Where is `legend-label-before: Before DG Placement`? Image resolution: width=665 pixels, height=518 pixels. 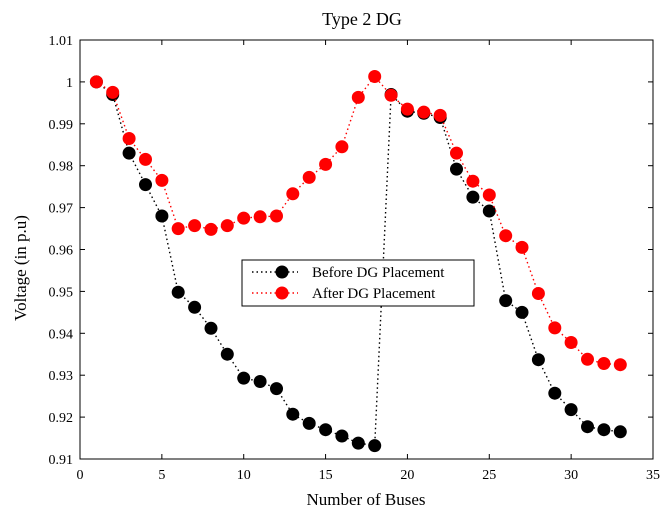 legend-label-before: Before DG Placement is located at coordinates (378, 273).